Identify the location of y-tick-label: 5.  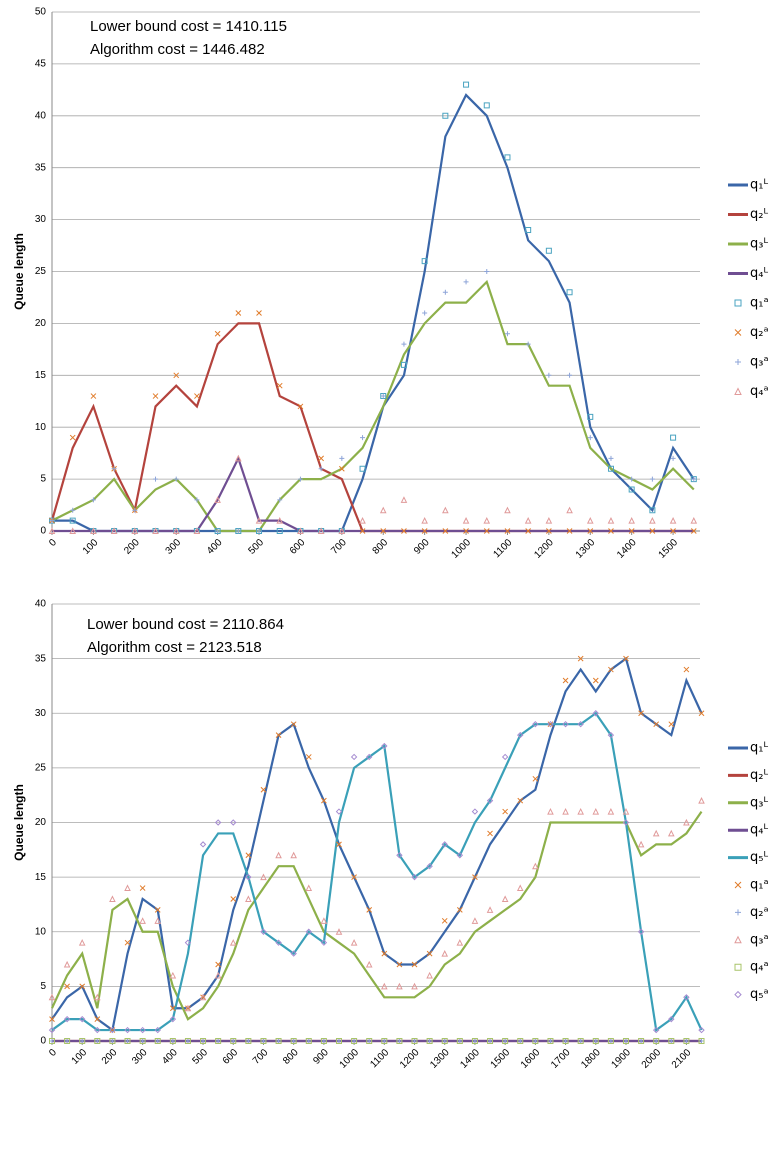
(43, 986).